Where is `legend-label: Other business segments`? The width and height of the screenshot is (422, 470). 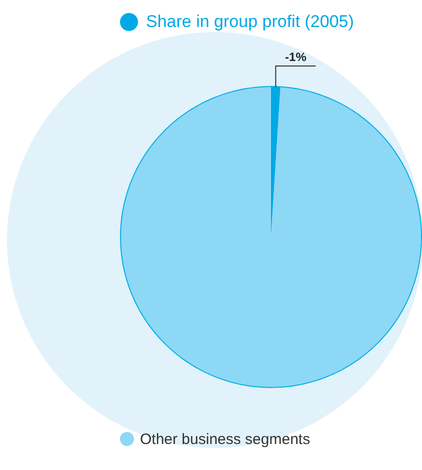
legend-label: Other business segments is located at coordinates (225, 439).